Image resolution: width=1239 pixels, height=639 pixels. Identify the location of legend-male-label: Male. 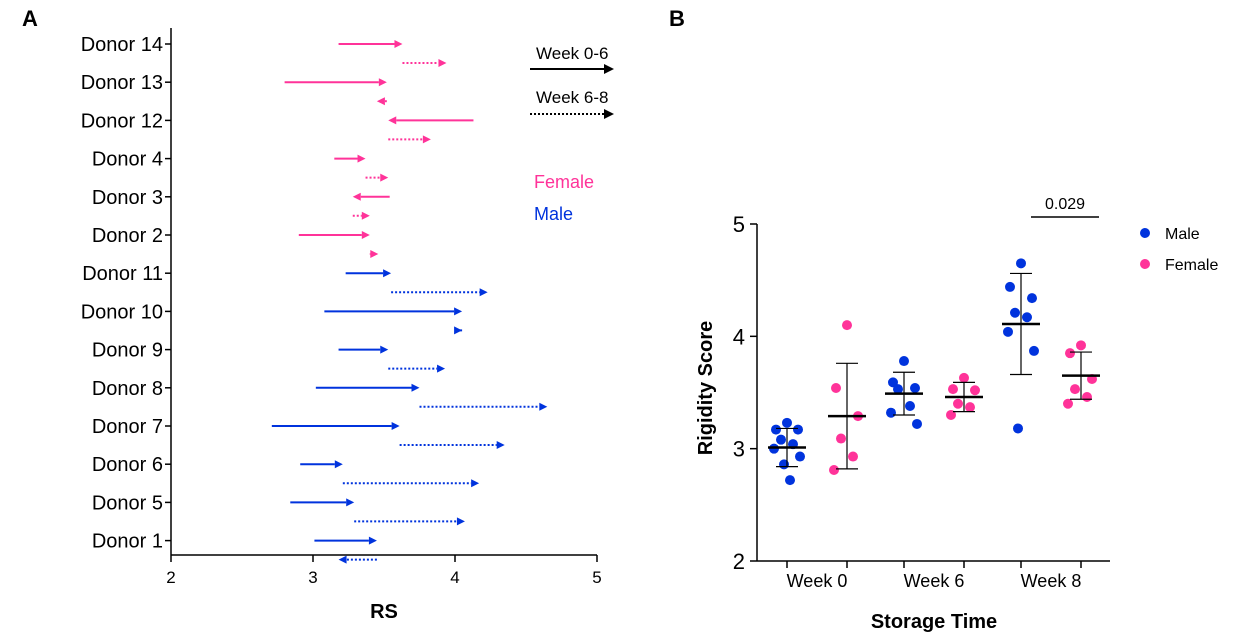
(553, 214).